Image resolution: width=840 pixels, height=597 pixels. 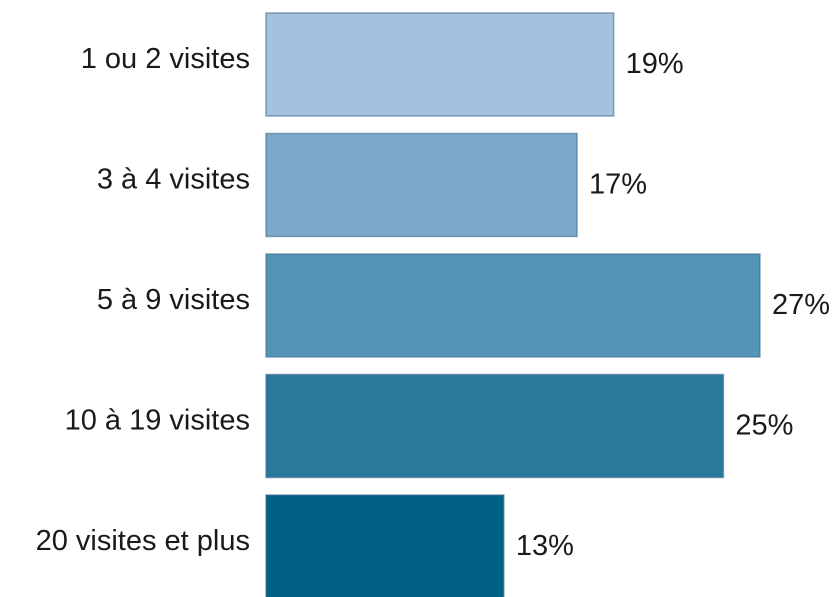 What do you see at coordinates (173, 180) in the screenshot?
I see `category-label: 3 à 4 visites` at bounding box center [173, 180].